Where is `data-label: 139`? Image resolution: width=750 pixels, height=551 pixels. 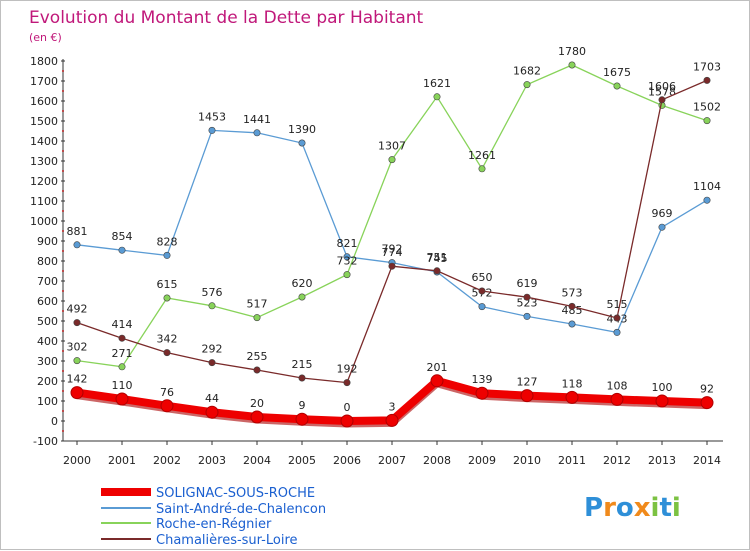 data-label: 139 is located at coordinates (482, 379).